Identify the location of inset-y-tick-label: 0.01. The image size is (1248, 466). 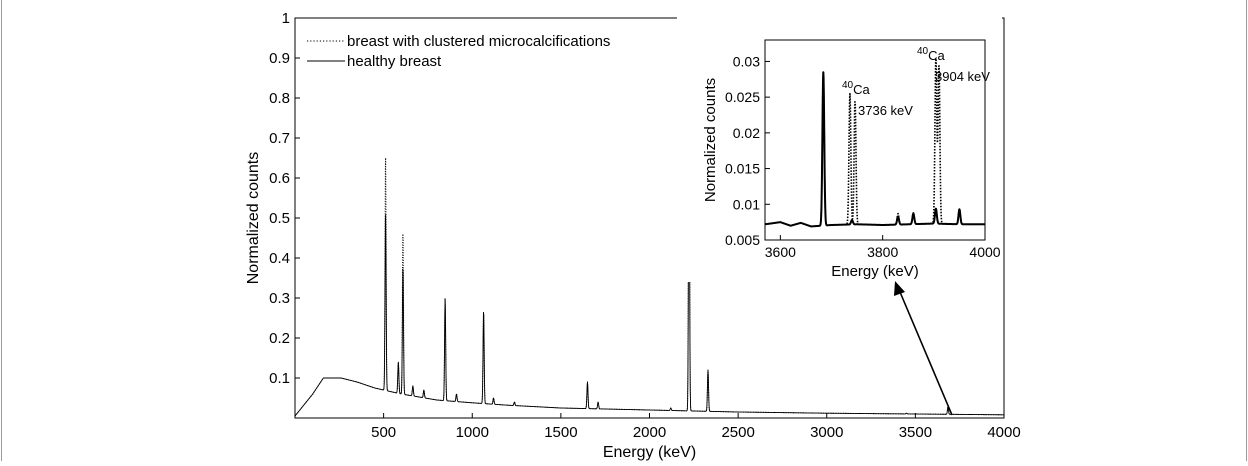
(746, 204).